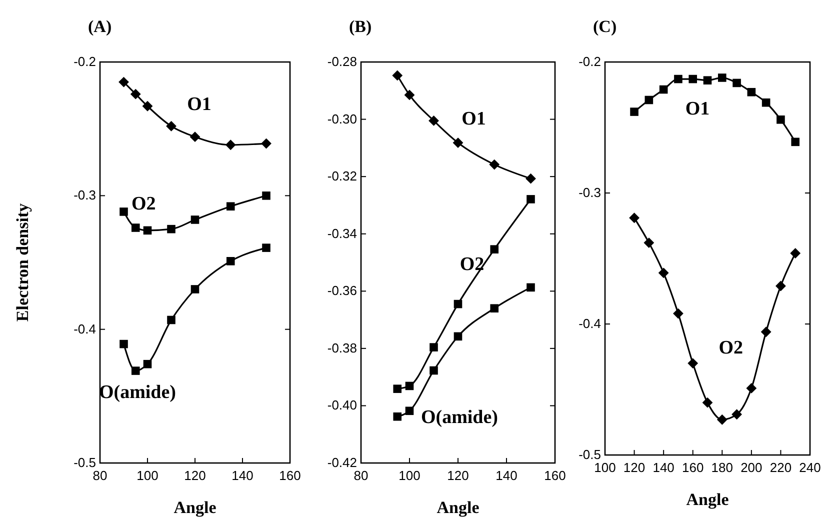 Image resolution: width=823 pixels, height=519 pixels. What do you see at coordinates (342, 462) in the screenshot?
I see `y-tick-label: -0.42` at bounding box center [342, 462].